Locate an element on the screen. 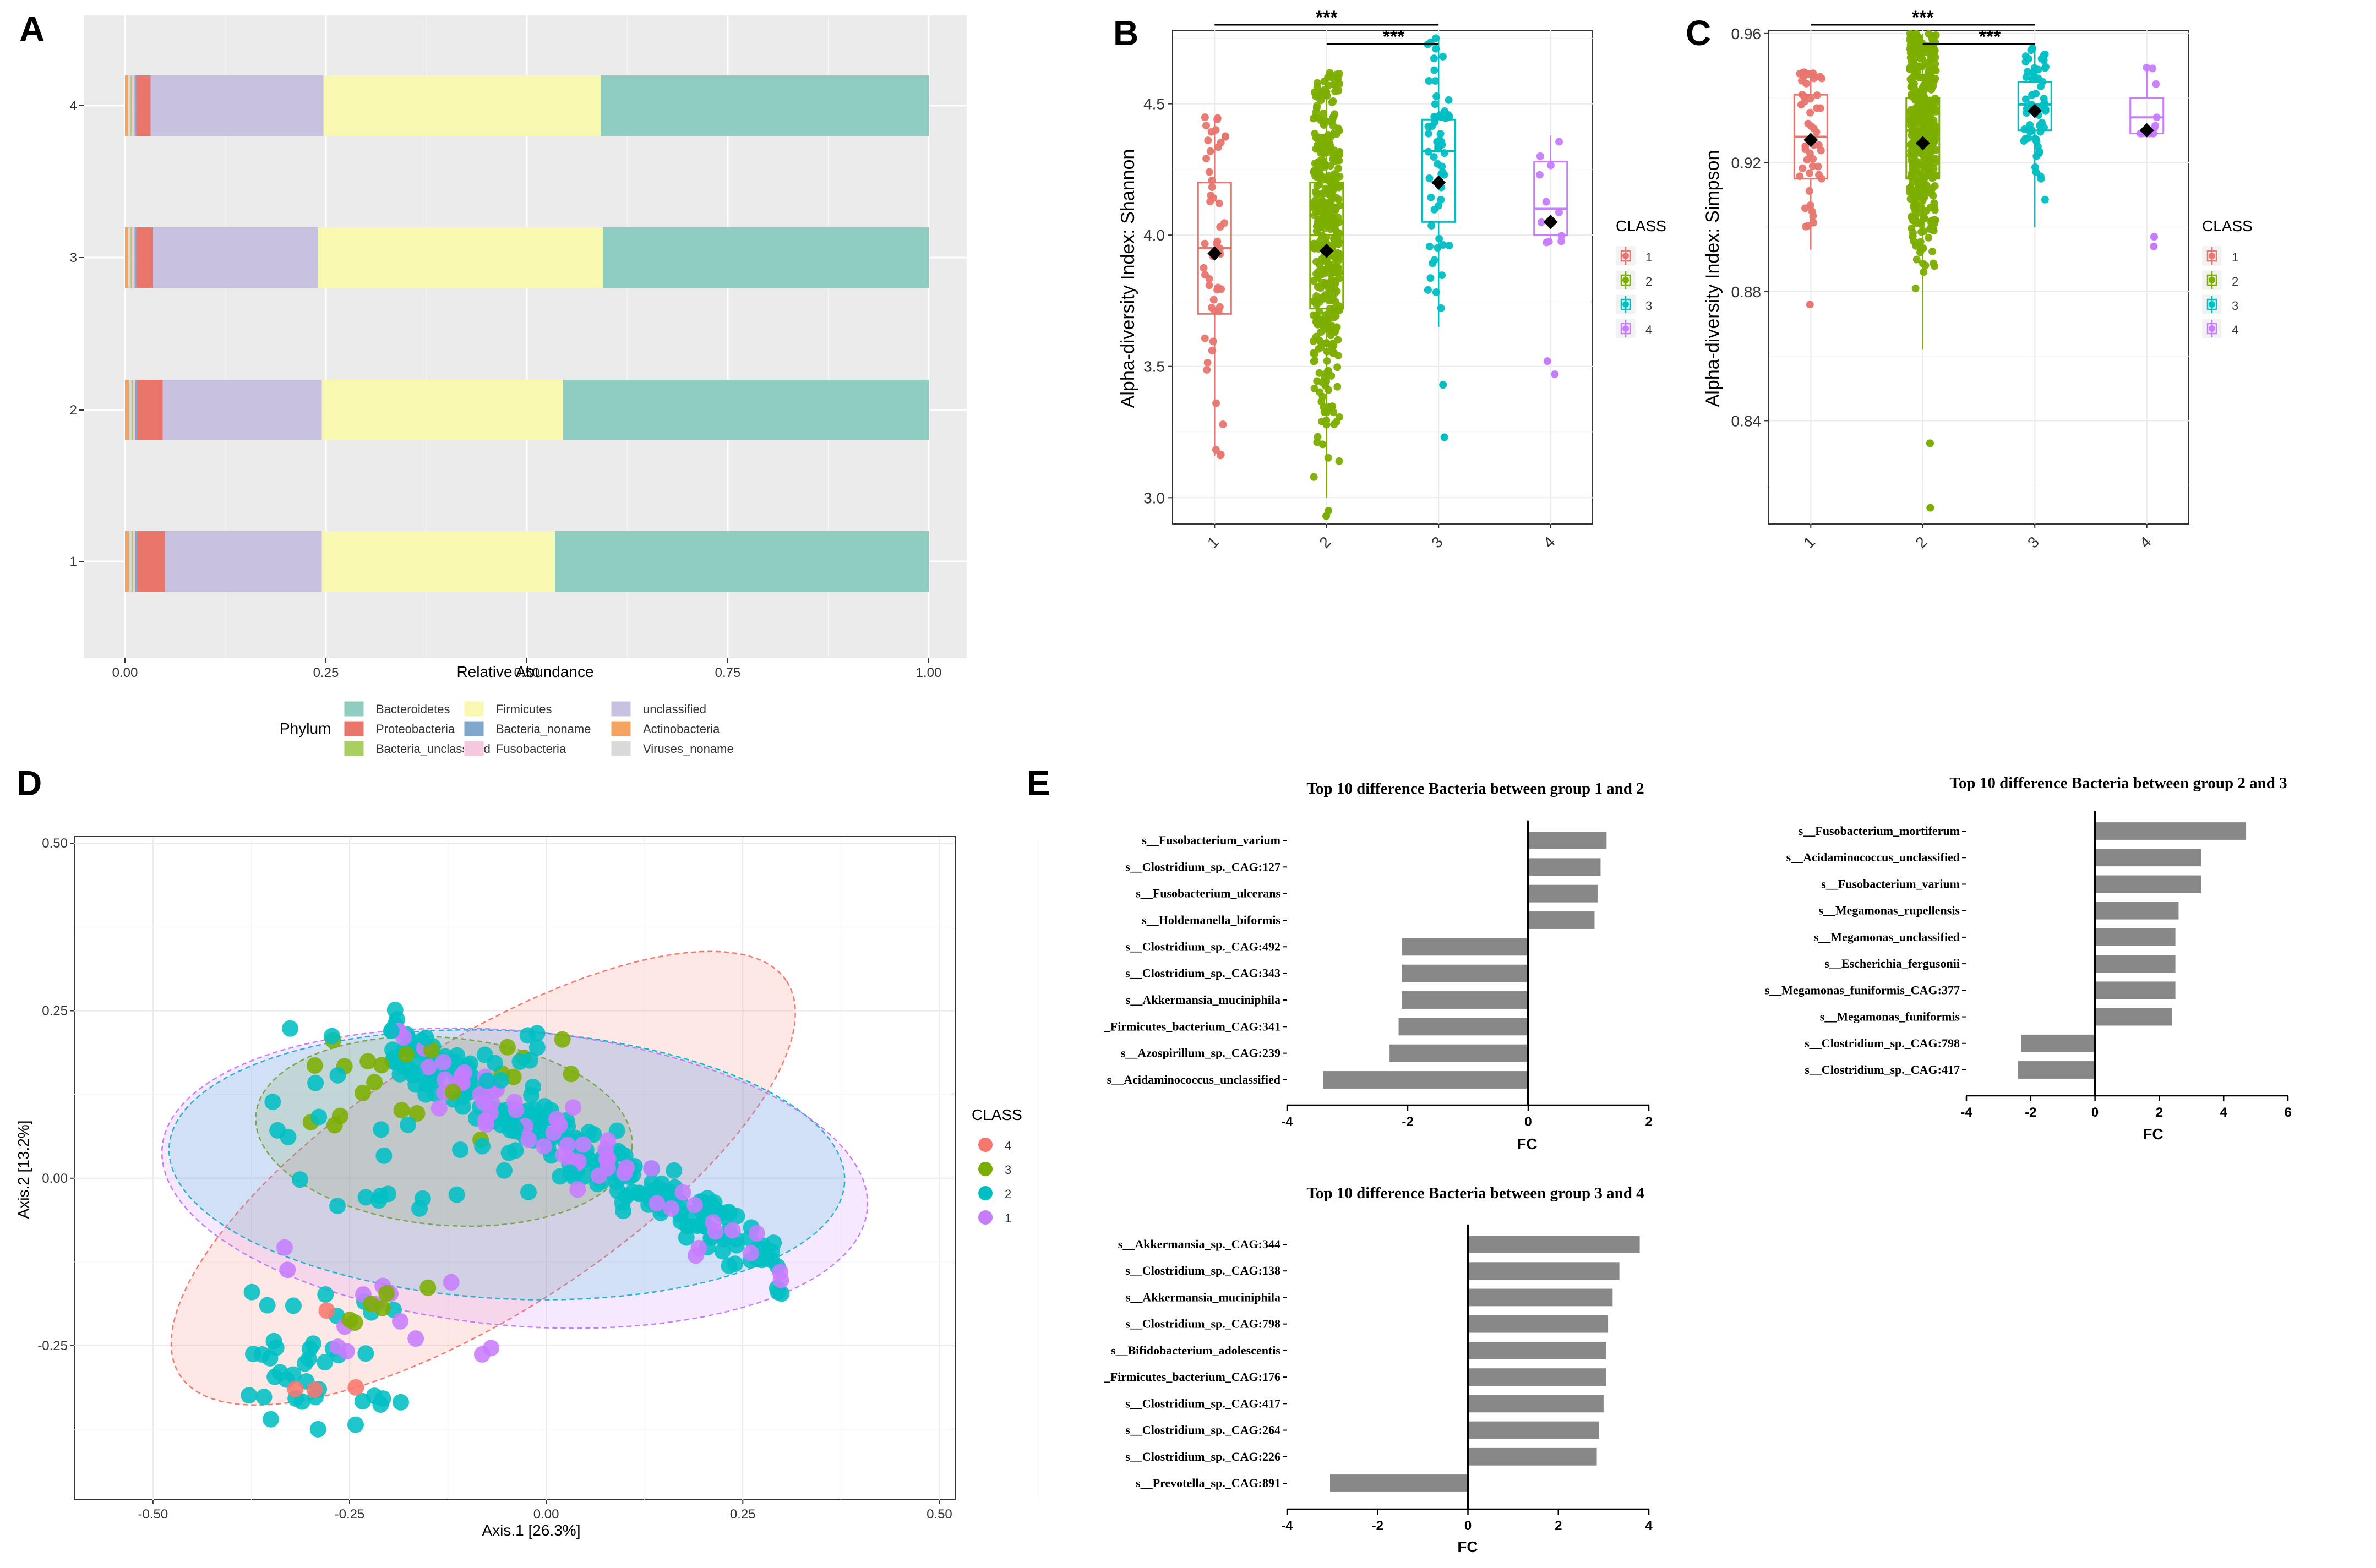 This screenshot has height=1568, width=2376. e1-category-label: s__Clostridium_sp._CAG:127 is located at coordinates (1202, 866).